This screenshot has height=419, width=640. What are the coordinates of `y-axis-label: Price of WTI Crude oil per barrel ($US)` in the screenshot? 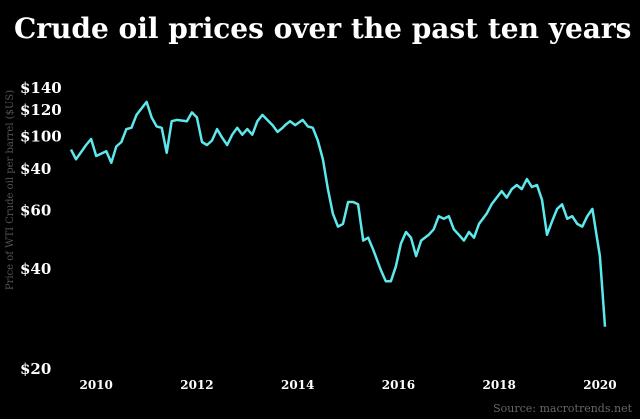 It's located at (10, 190).